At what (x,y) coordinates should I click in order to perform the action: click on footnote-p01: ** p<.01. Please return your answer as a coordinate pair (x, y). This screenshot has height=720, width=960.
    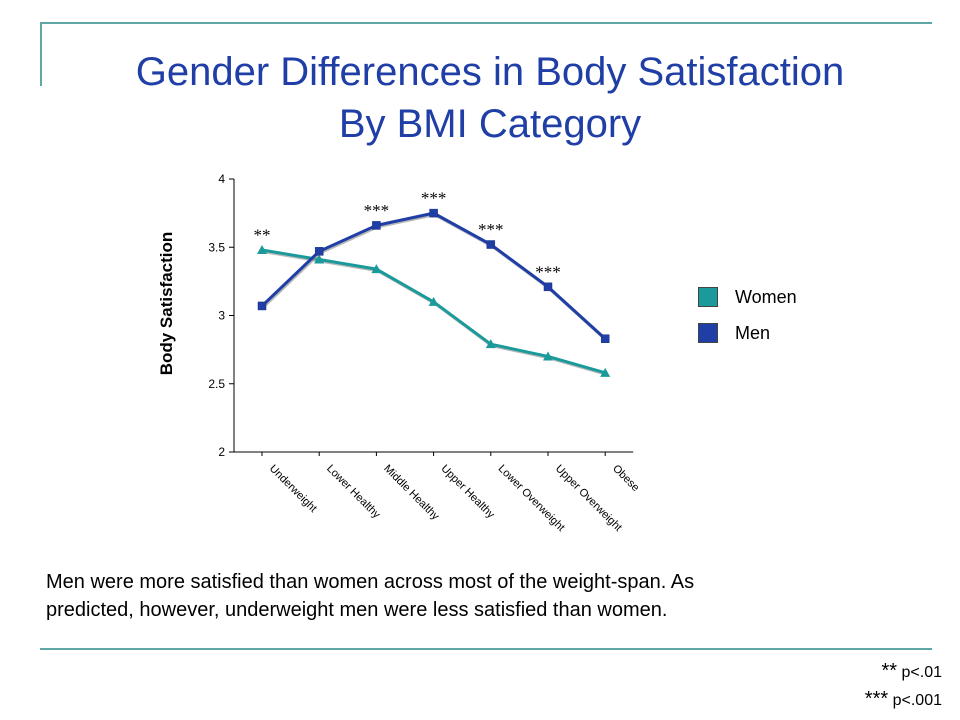
    Looking at the image, I should click on (911, 671).